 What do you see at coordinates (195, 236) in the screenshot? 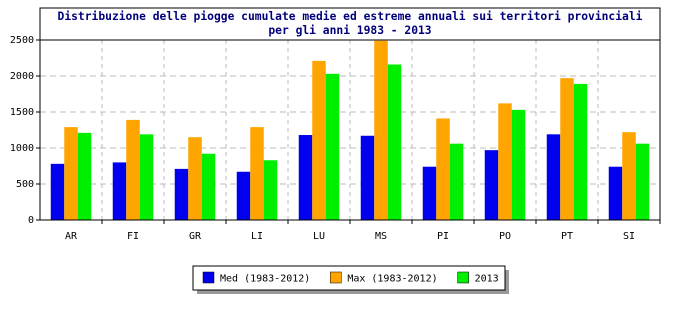
I see `x-tick-label: GR` at bounding box center [195, 236].